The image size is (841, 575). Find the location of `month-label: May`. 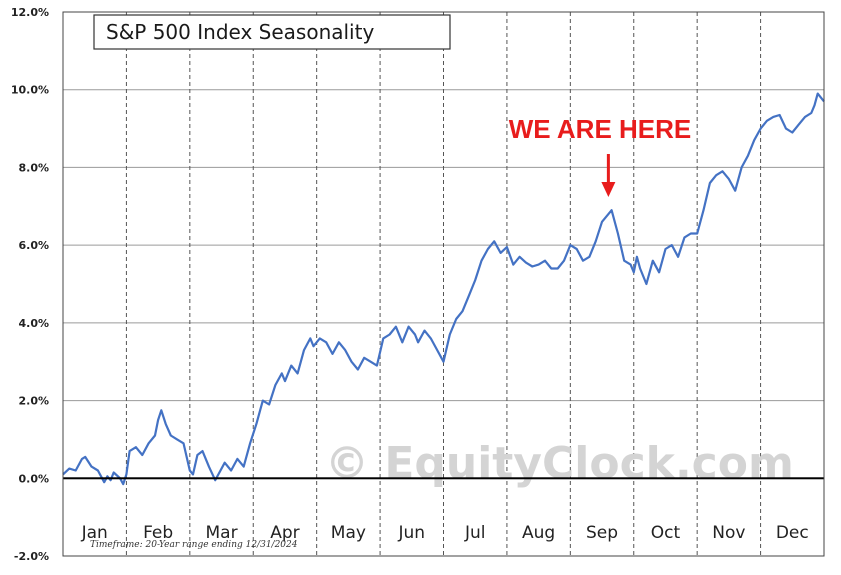

month-label: May is located at coordinates (348, 533).